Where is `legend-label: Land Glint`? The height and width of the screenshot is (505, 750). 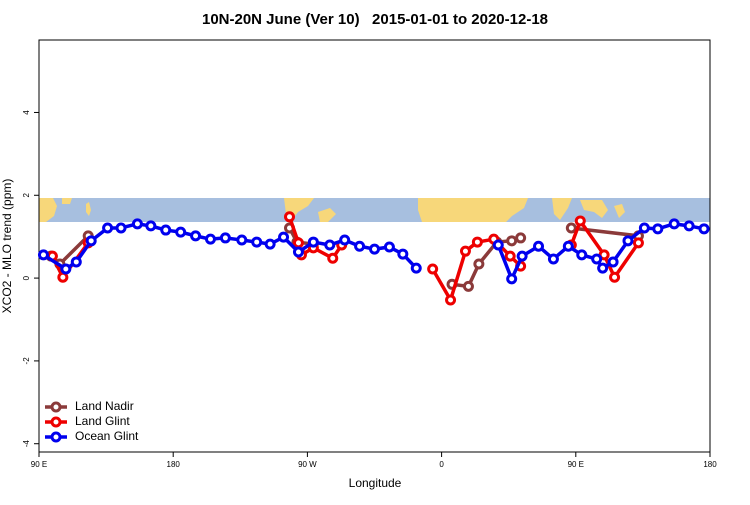
legend-label: Land Glint is located at coordinates (102, 421).